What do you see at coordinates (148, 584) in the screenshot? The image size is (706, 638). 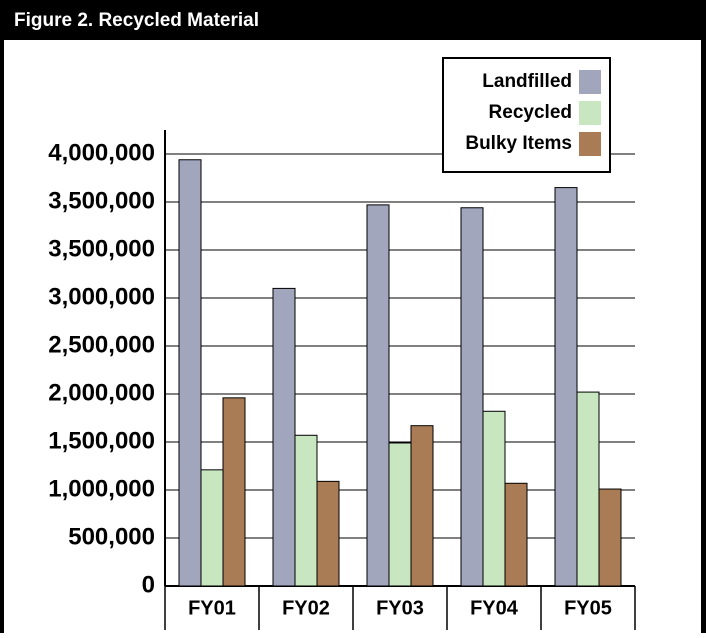 I see `y-tick-label: 0` at bounding box center [148, 584].